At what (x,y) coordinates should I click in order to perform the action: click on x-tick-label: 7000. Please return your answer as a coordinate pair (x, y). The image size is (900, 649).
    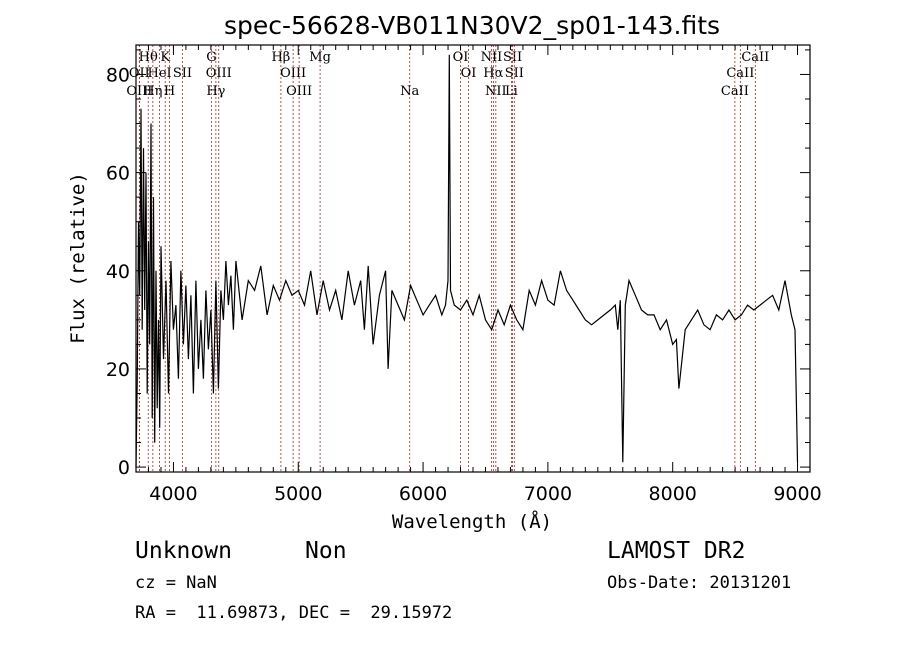
    Looking at the image, I should click on (548, 494).